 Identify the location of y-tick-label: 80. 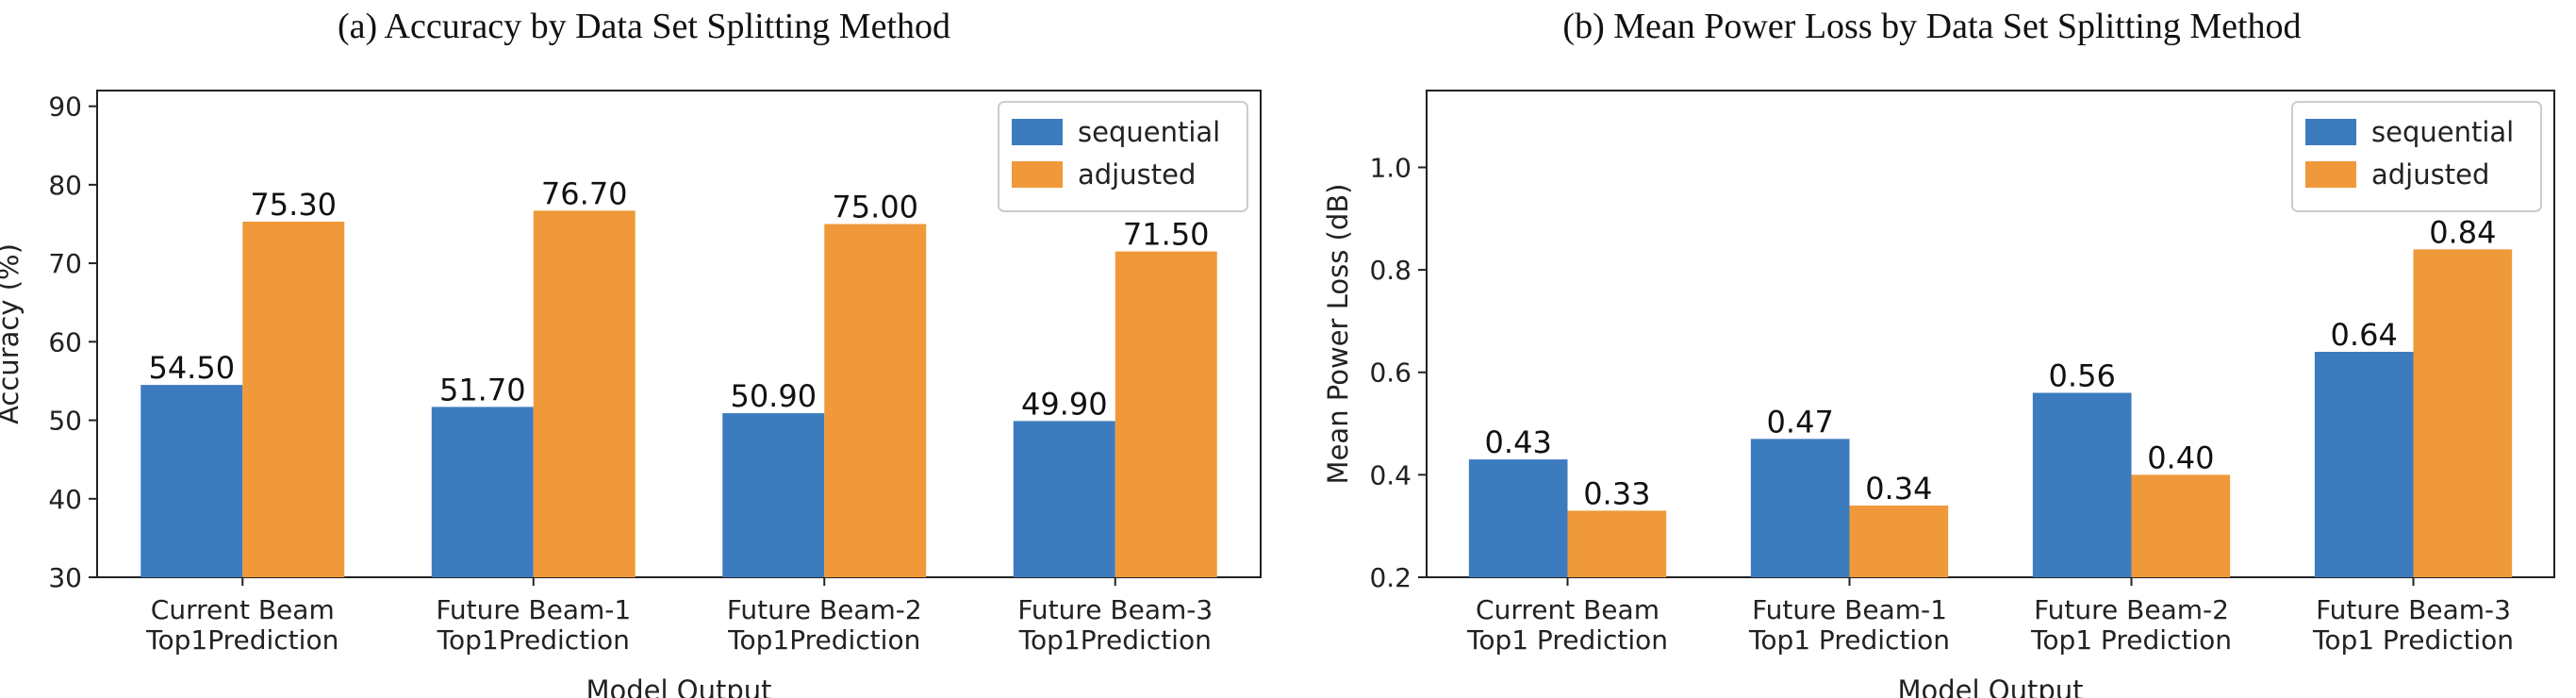
(65, 185).